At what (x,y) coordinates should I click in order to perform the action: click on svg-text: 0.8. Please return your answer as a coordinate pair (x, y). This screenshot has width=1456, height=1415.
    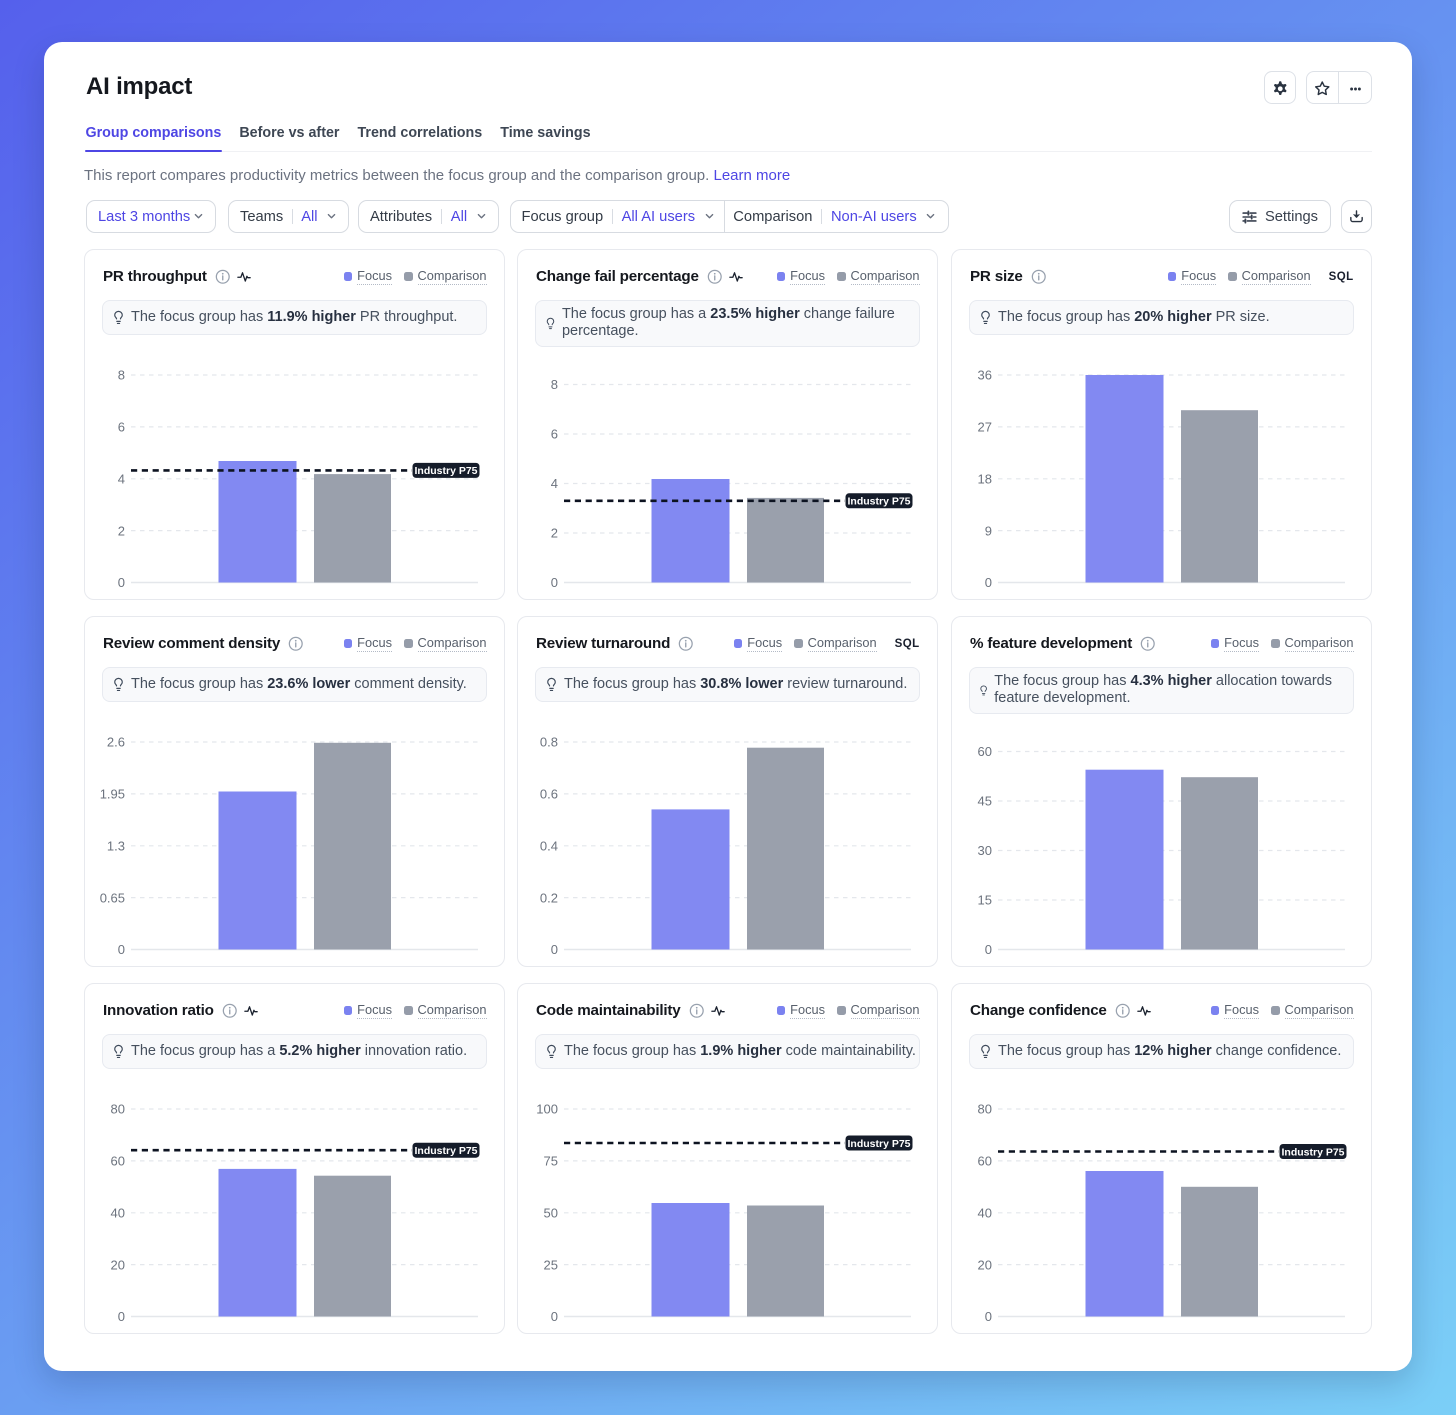
    Looking at the image, I should click on (549, 741).